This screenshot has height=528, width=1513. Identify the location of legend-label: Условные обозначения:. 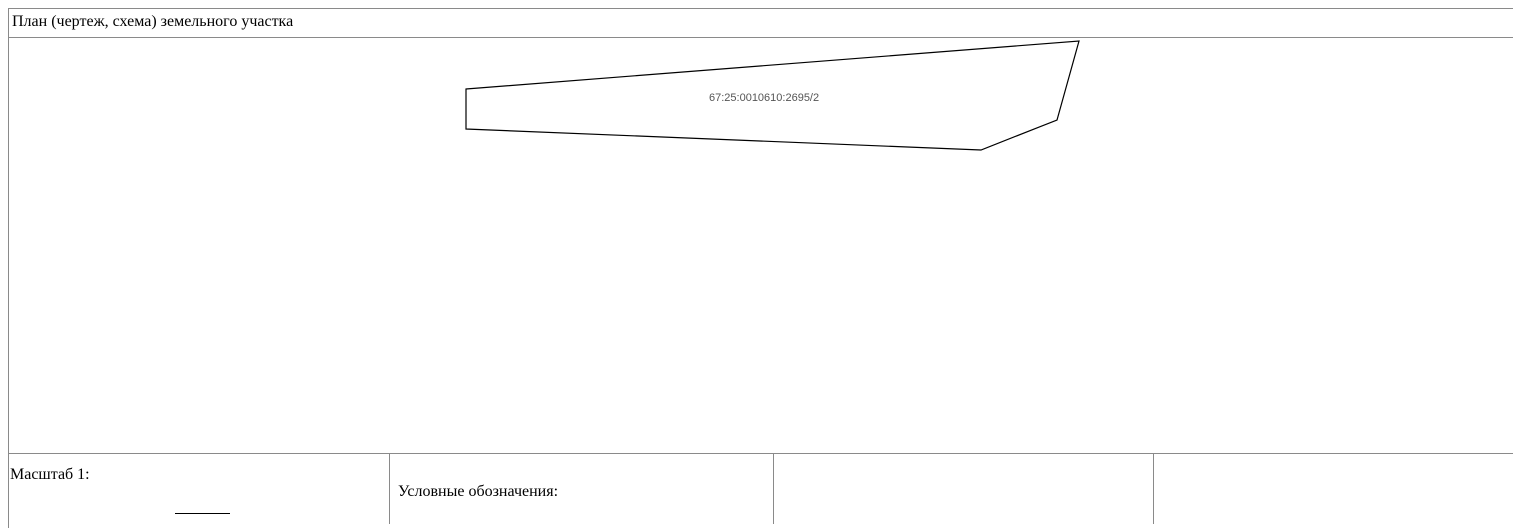
(478, 491).